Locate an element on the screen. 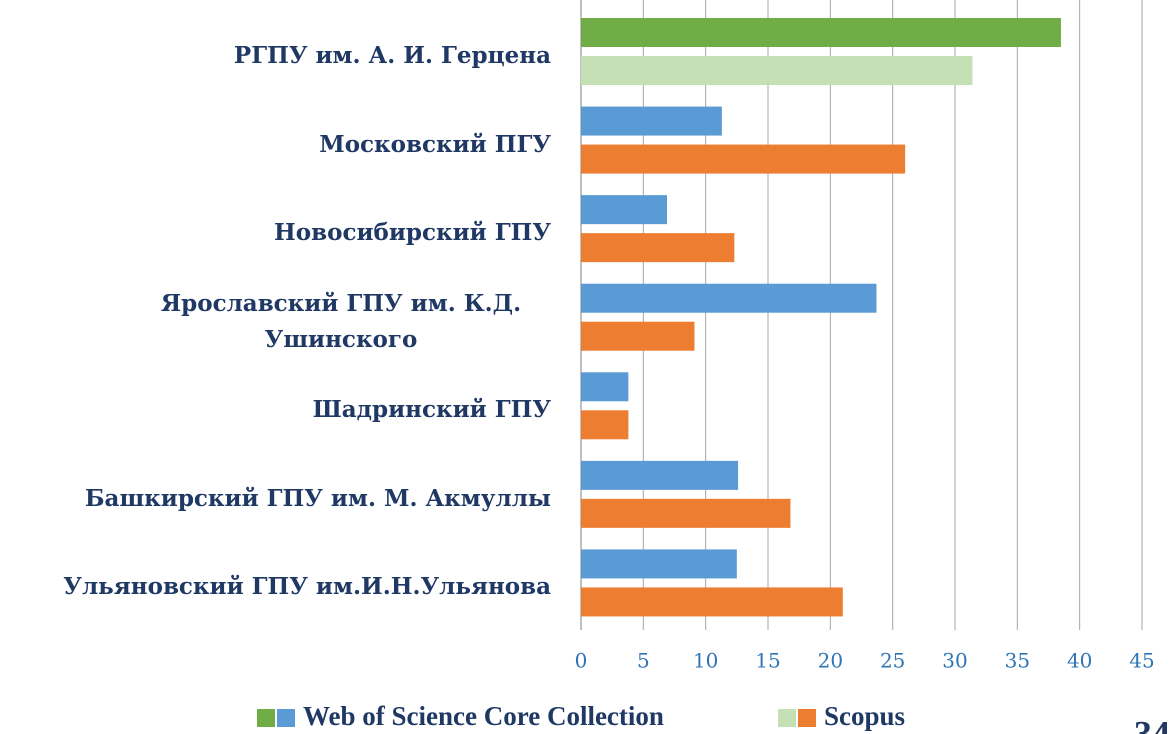 The image size is (1171, 734). legend-label: Scopus is located at coordinates (864, 716).